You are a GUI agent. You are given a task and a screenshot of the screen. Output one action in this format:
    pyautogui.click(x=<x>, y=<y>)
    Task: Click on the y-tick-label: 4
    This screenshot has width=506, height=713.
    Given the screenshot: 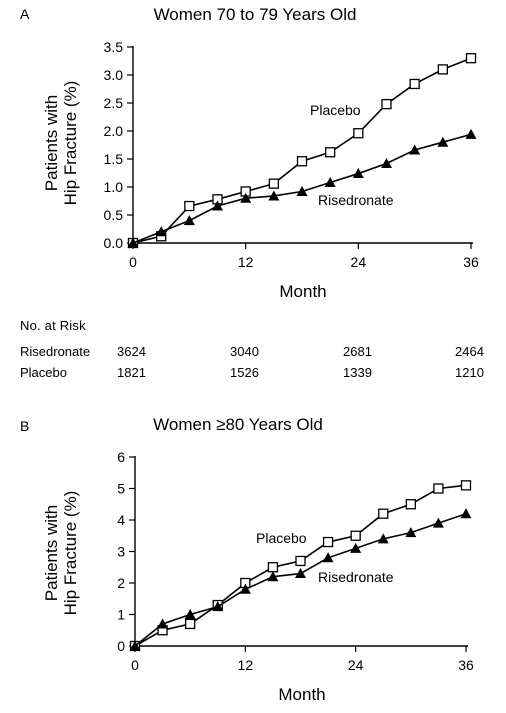 What is the action you would take?
    pyautogui.click(x=121, y=520)
    